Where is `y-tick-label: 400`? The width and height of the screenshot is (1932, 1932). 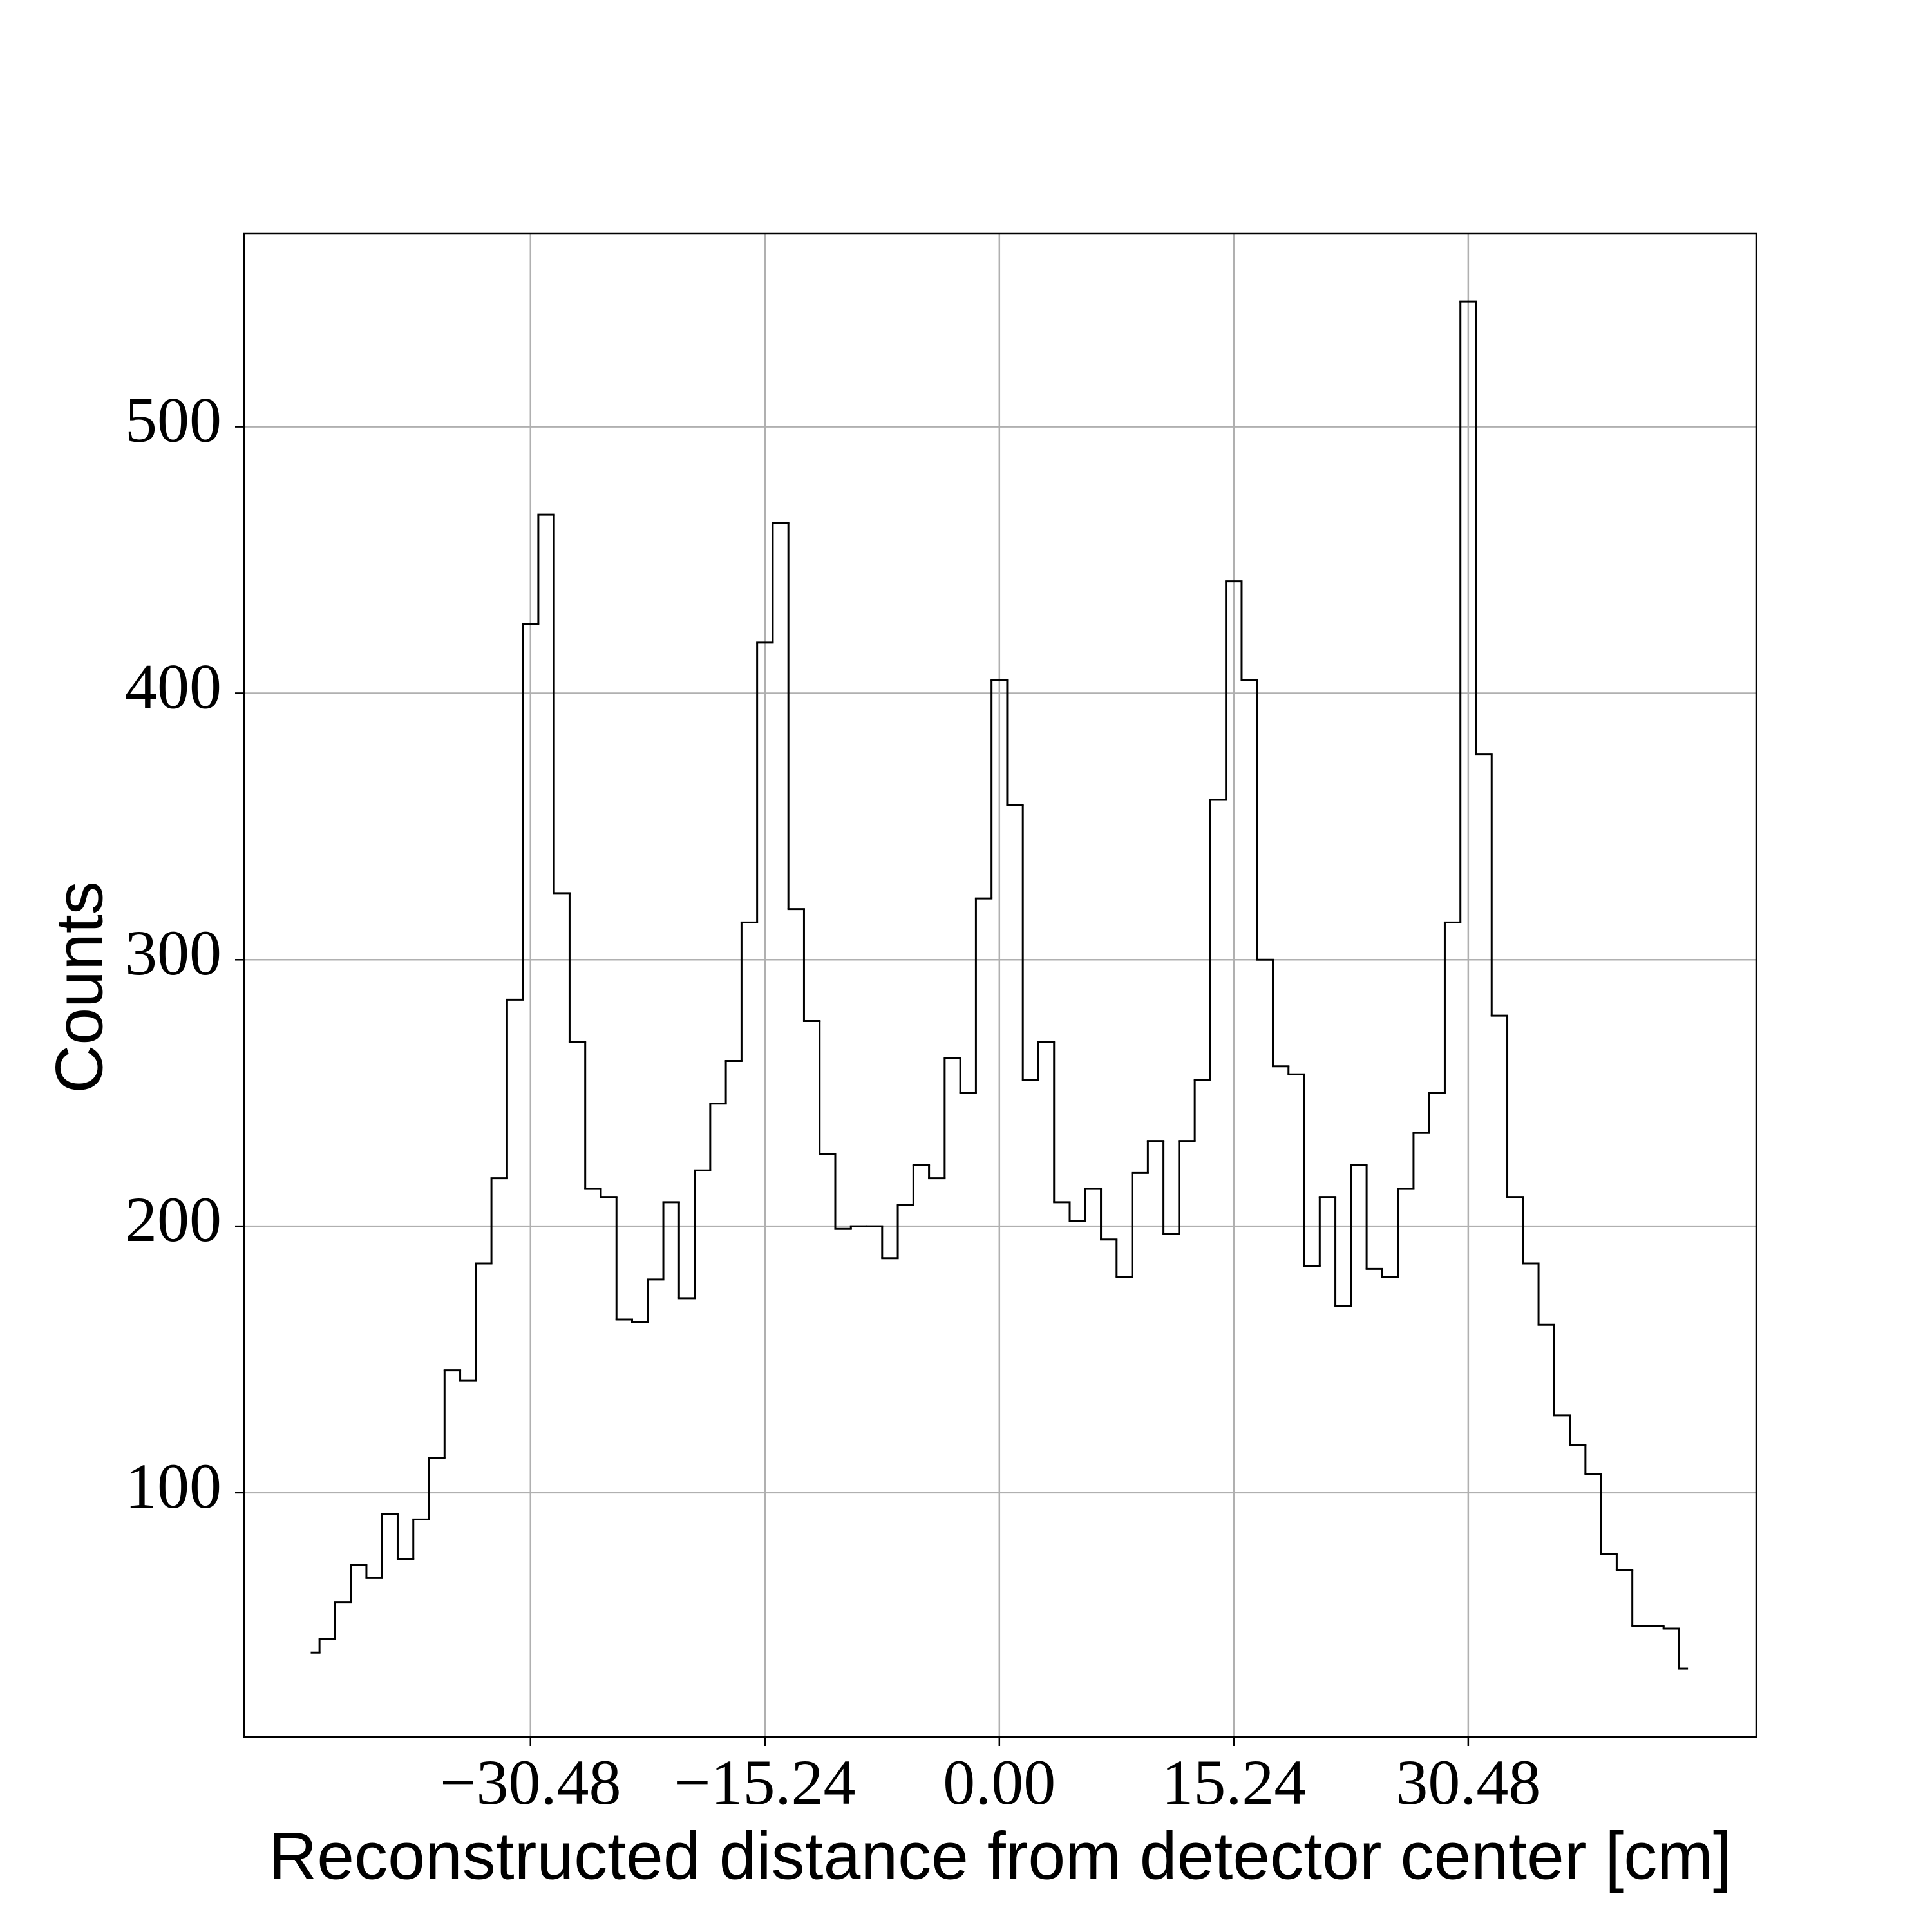 y-tick-label: 400 is located at coordinates (174, 686).